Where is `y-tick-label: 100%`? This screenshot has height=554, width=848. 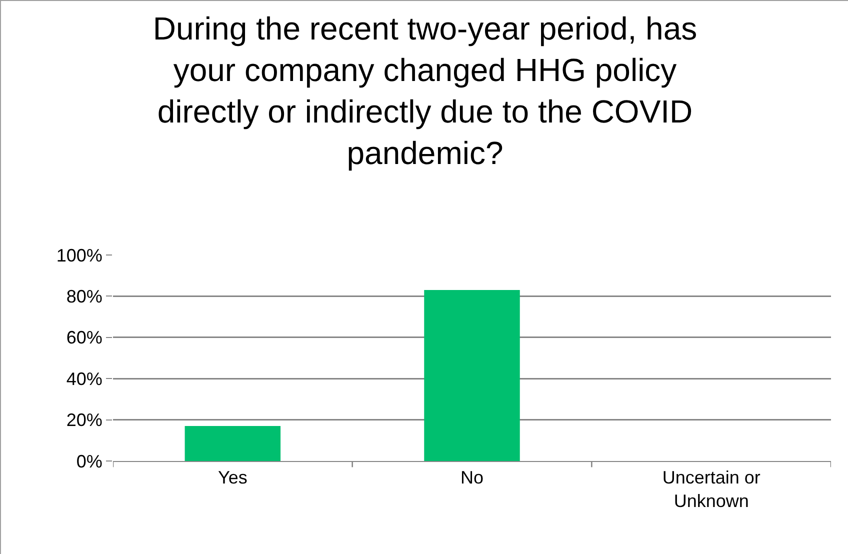
y-tick-label: 100% is located at coordinates (79, 255).